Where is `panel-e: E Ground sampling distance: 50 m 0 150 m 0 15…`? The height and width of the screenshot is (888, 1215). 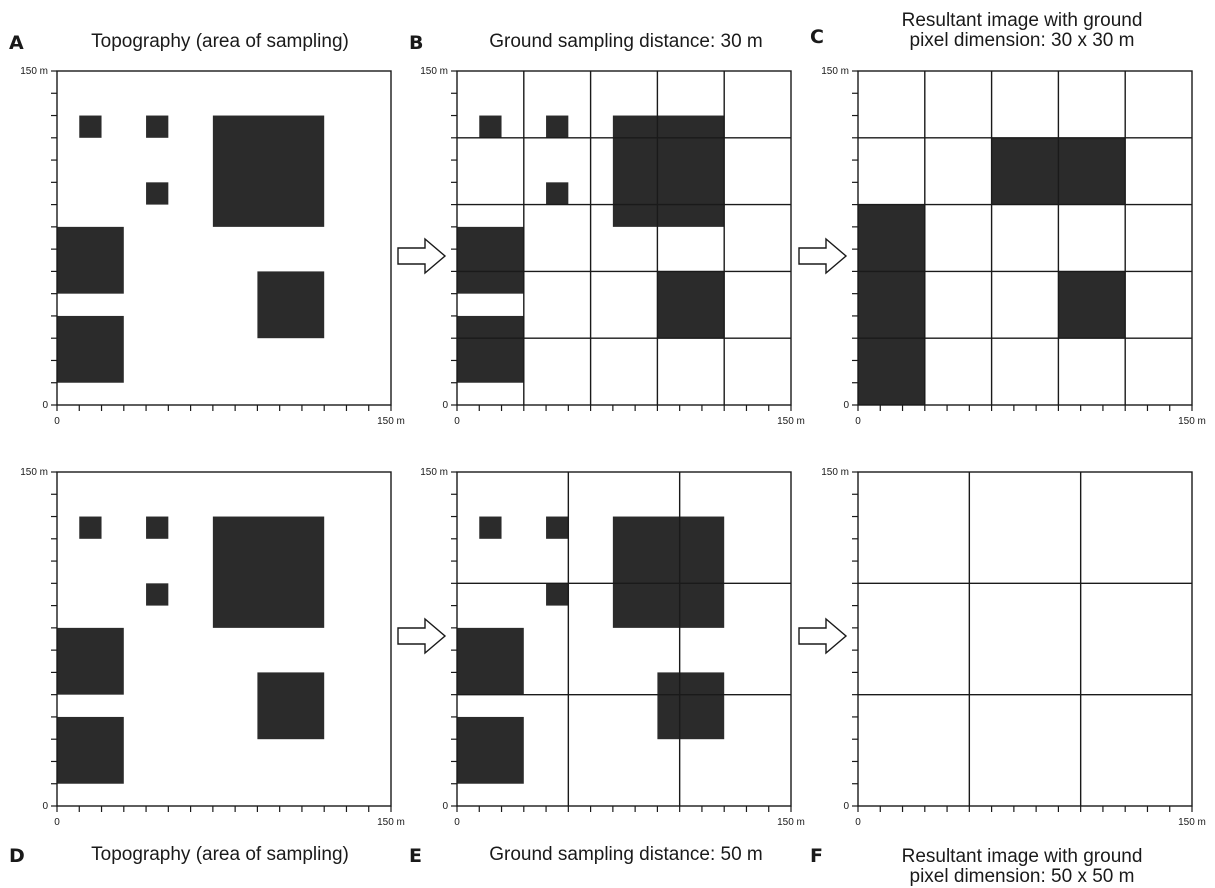
panel-e: E Ground sampling distance: 50 m 0 150 m 0 15… is located at coordinates (607, 667).